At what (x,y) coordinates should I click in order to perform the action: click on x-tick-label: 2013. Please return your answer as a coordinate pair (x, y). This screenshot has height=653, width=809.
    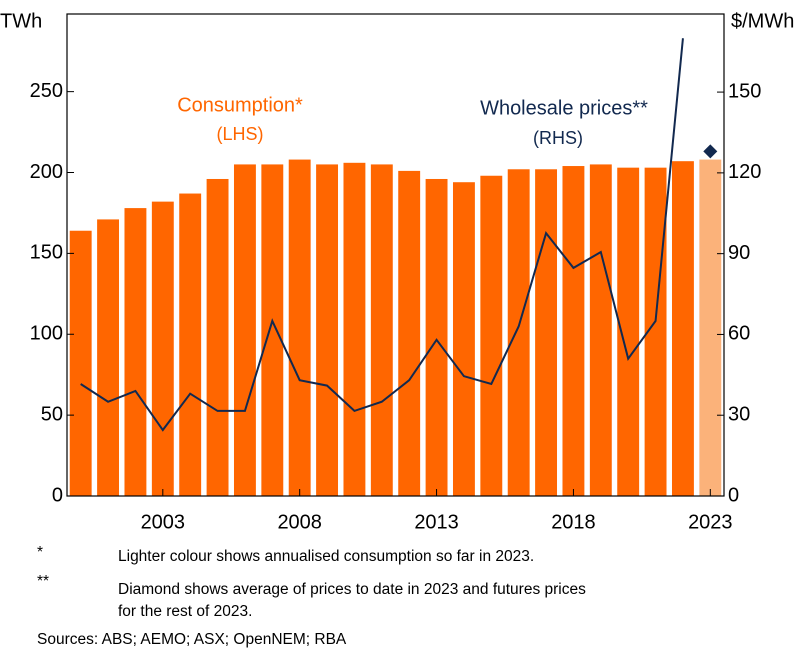
    Looking at the image, I should click on (436, 522).